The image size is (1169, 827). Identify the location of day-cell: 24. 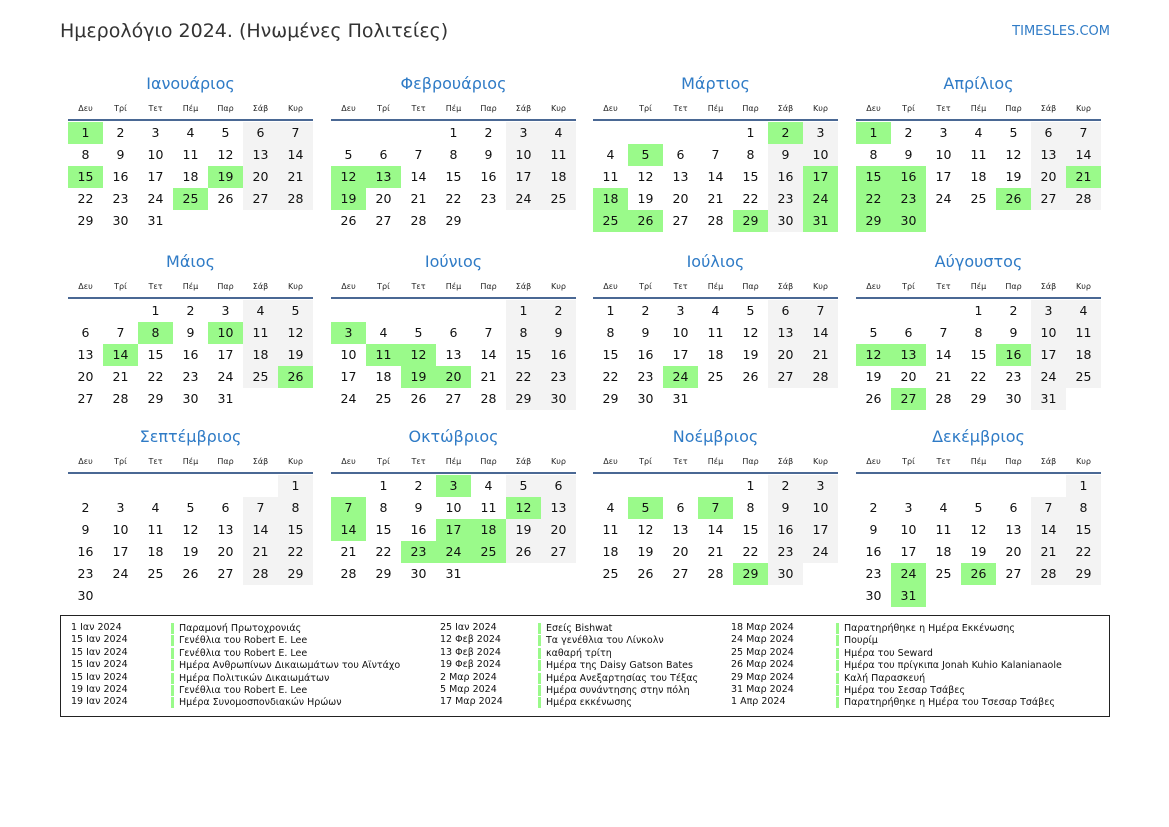
(943, 198).